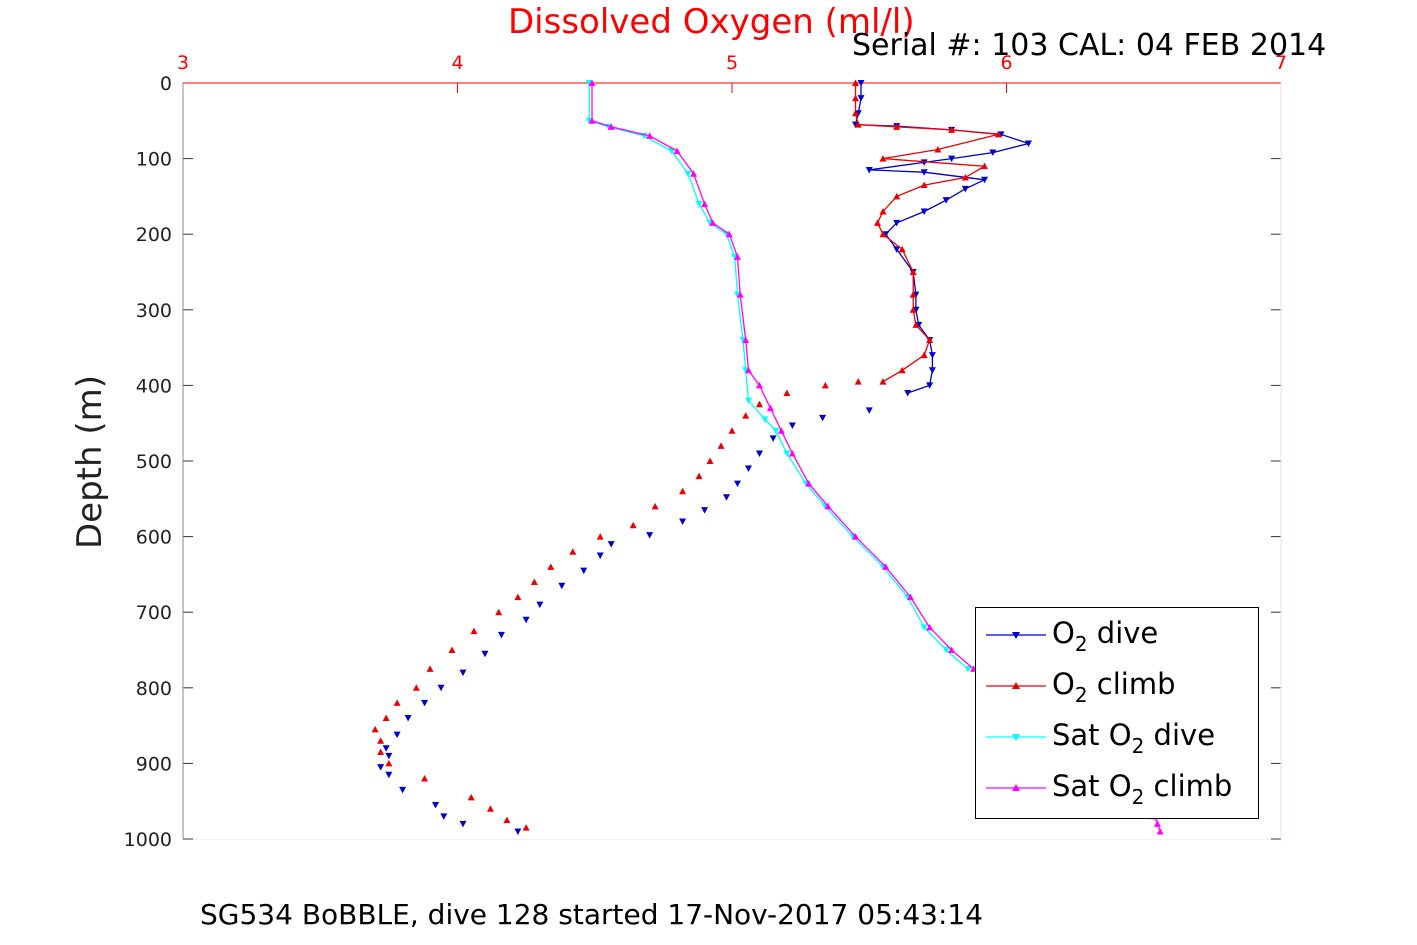 Image resolution: width=1417 pixels, height=945 pixels. Describe the element at coordinates (148, 840) in the screenshot. I see `y-tick-label: 1000` at that location.